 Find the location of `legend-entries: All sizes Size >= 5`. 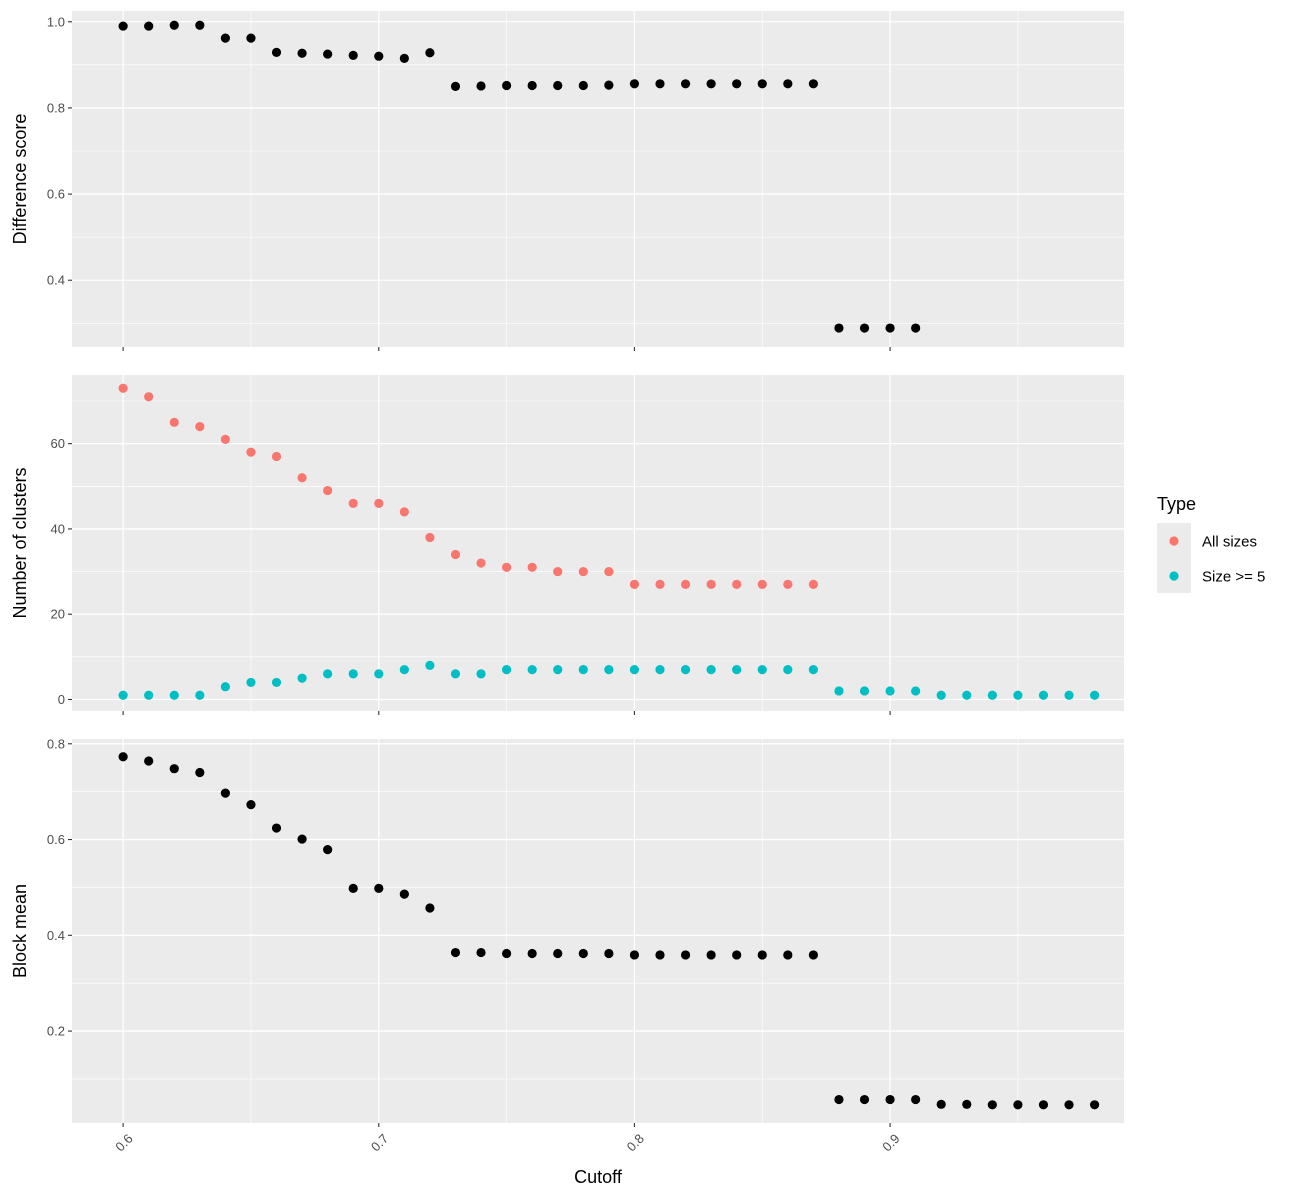

legend-entries: All sizes Size >= 5 is located at coordinates (1217, 560).